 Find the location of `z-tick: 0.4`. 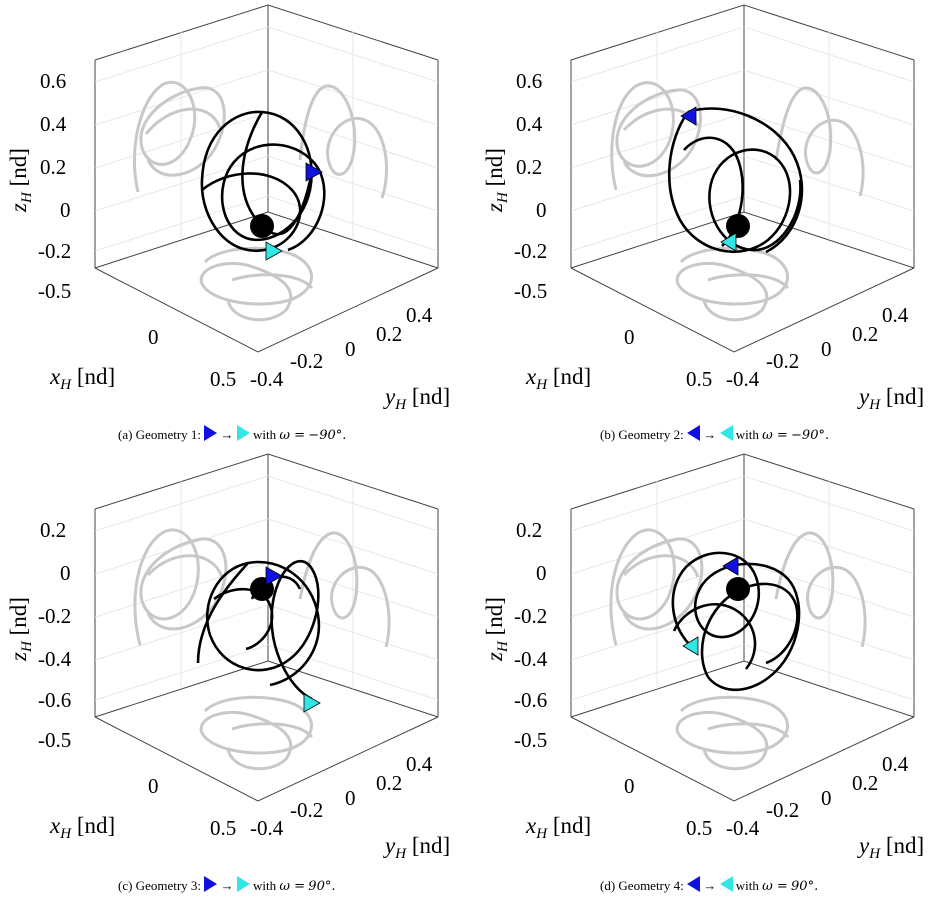

z-tick: 0.4 is located at coordinates (529, 124).